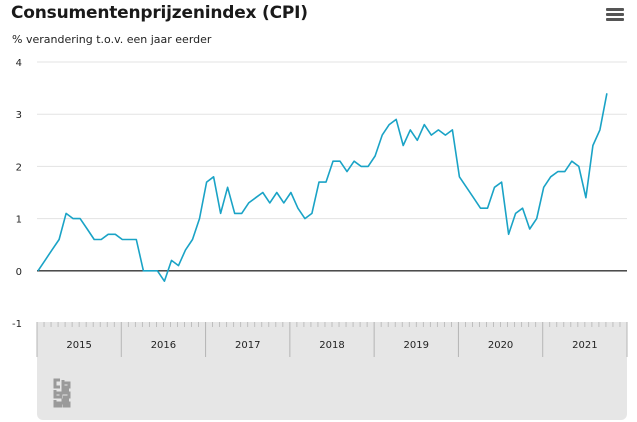 The width and height of the screenshot is (637, 422). What do you see at coordinates (78, 345) in the screenshot?
I see `x-tick-label-2015: 2015` at bounding box center [78, 345].